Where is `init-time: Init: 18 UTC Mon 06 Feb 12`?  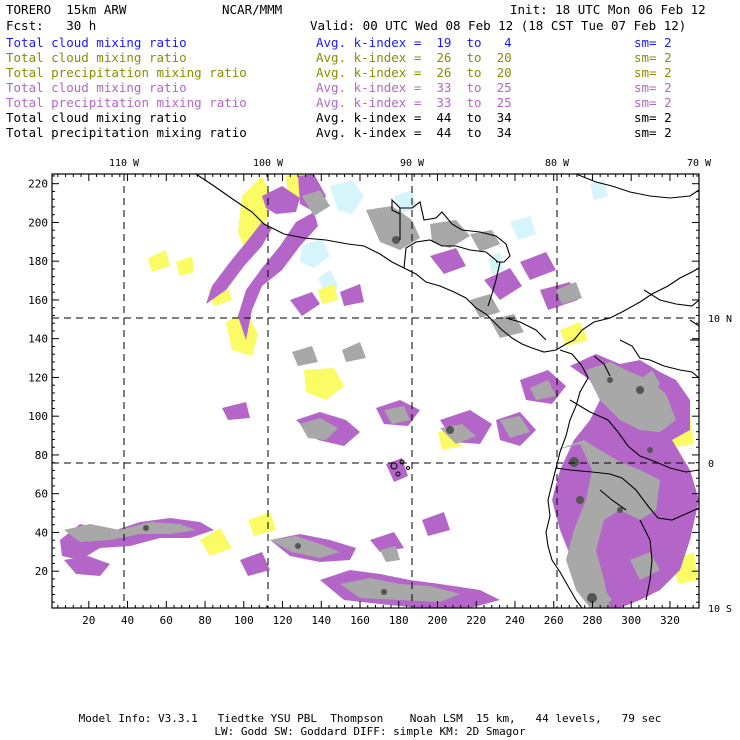
init-time: Init: 18 UTC Mon 06 Feb 12 is located at coordinates (608, 9).